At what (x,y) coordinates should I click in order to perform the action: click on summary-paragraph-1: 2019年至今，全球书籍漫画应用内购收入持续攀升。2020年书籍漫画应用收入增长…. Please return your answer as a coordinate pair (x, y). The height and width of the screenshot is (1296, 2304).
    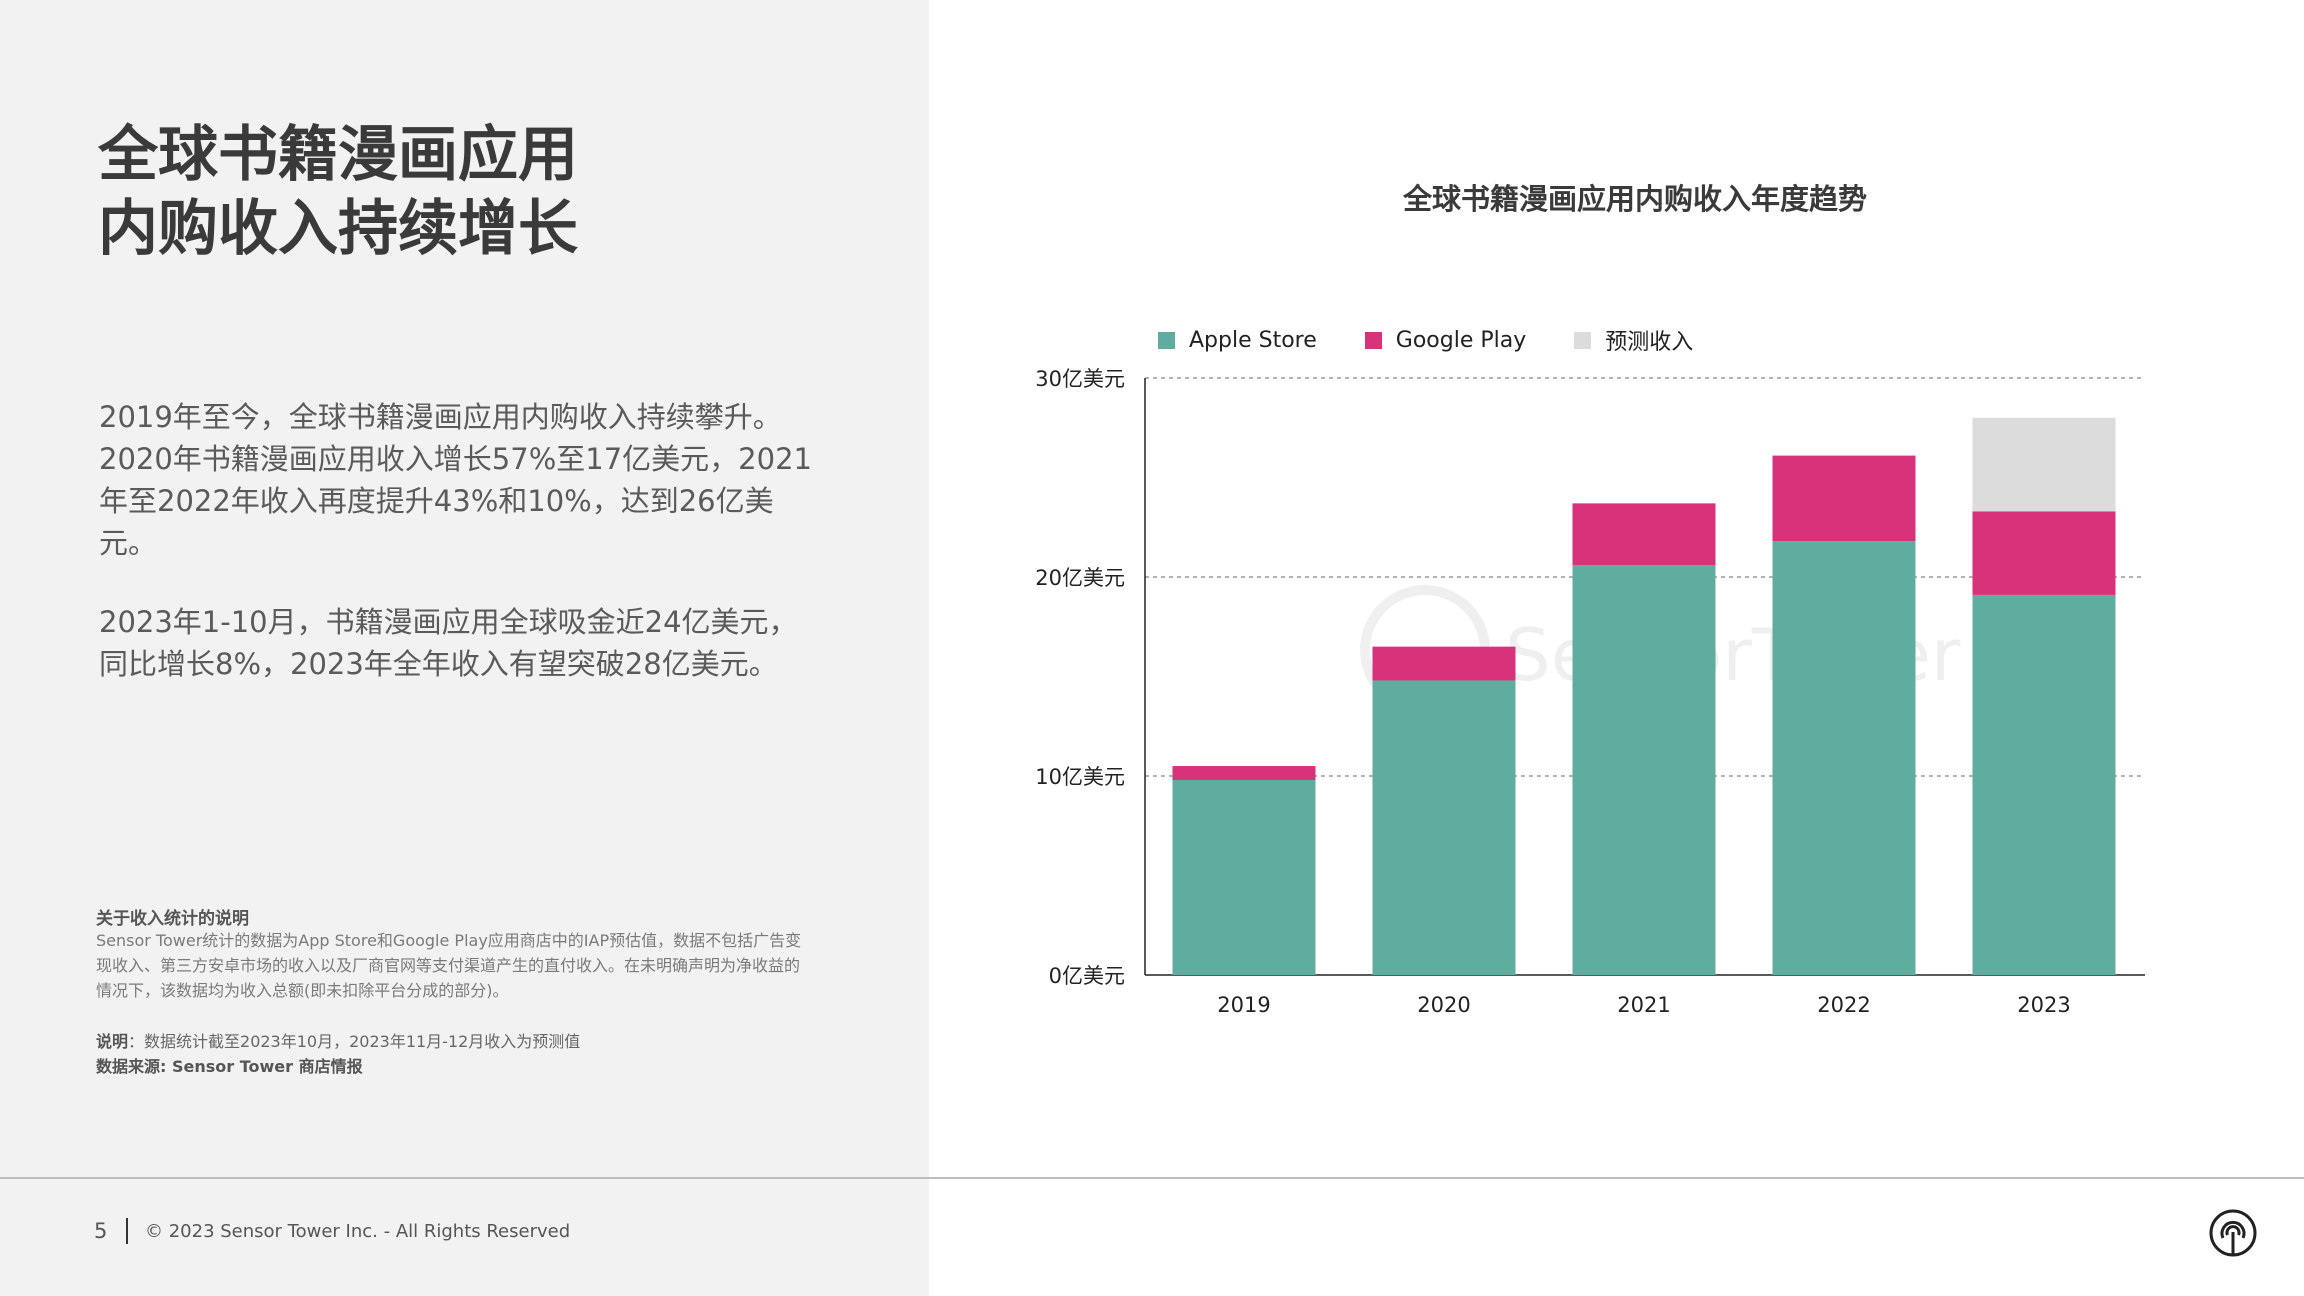
    Looking at the image, I should click on (455, 480).